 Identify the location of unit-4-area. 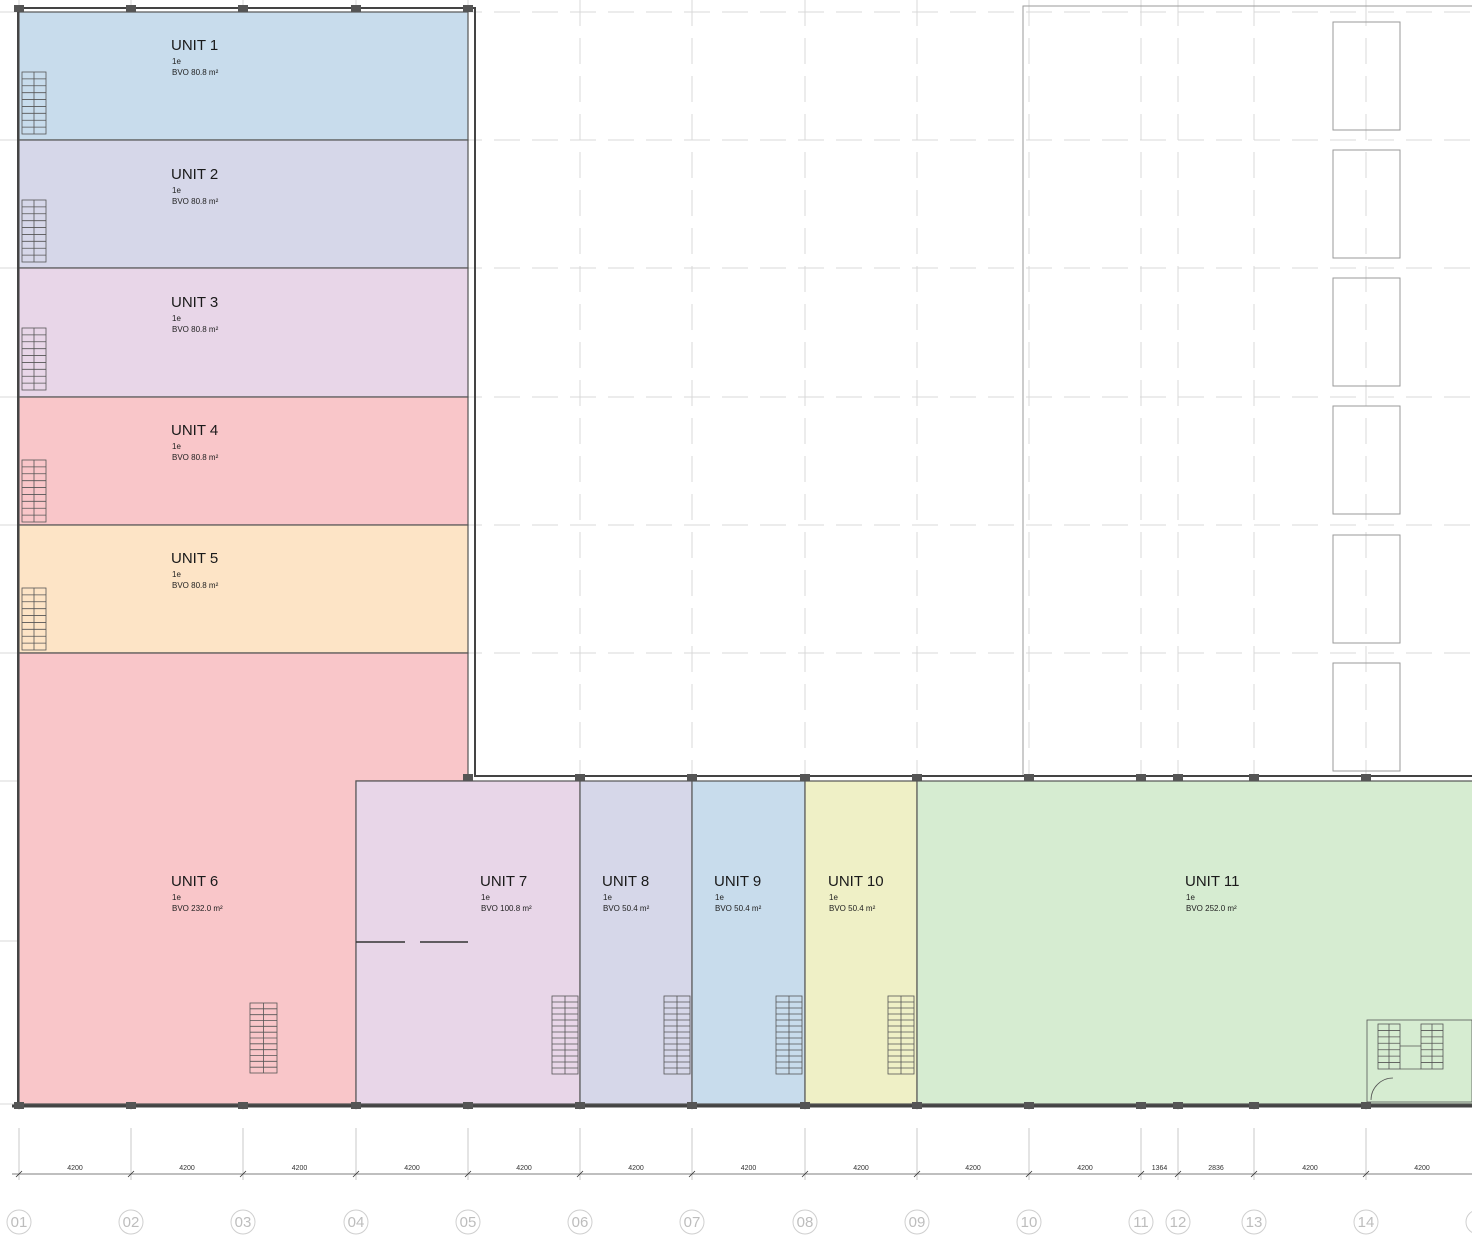
(243, 461).